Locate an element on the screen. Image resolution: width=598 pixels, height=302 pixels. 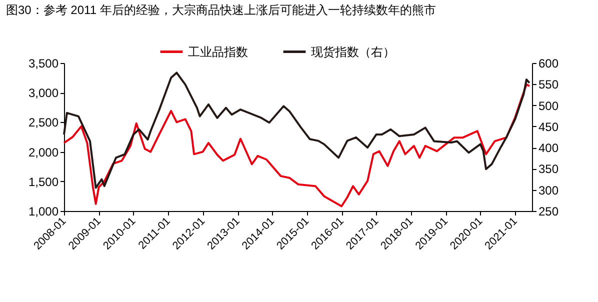
y2-tick-label: 300 is located at coordinates (548, 190).